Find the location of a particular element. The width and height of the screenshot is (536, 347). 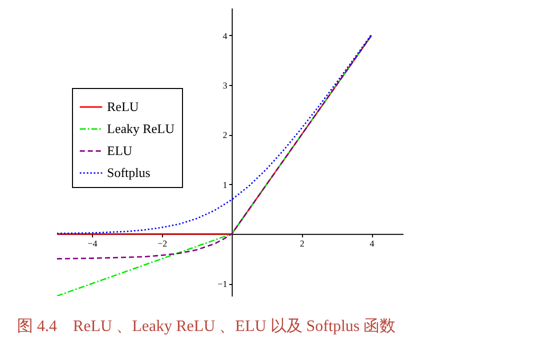

legend-label: ELU is located at coordinates (120, 150).